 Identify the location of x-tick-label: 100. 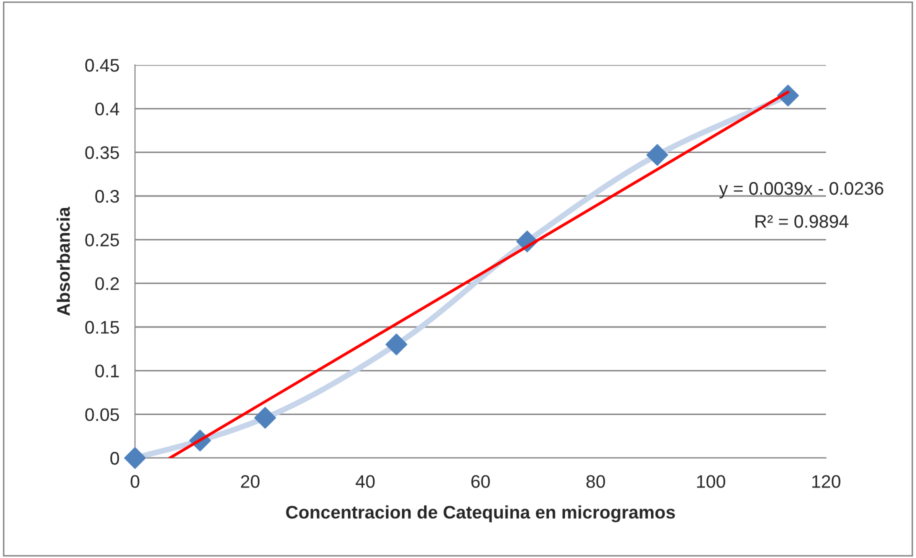
(711, 481).